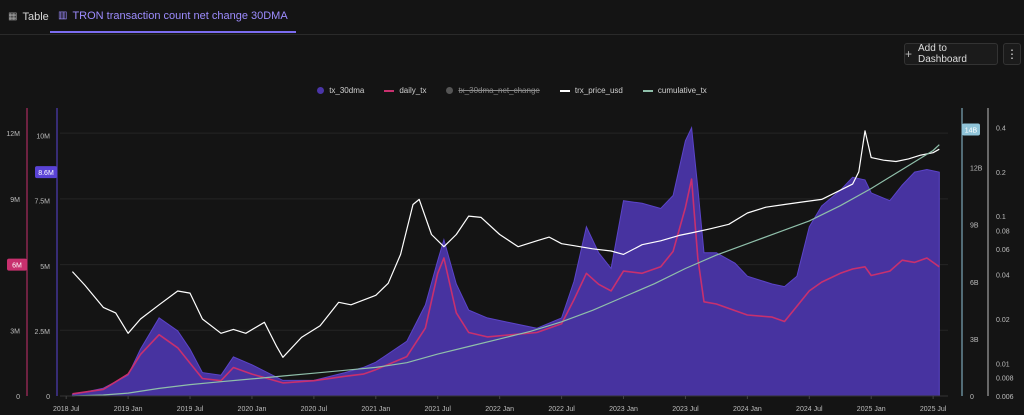 This screenshot has height=415, width=1024. Describe the element at coordinates (871, 409) in the screenshot. I see `x-tick-label: 2025 Jan` at that location.